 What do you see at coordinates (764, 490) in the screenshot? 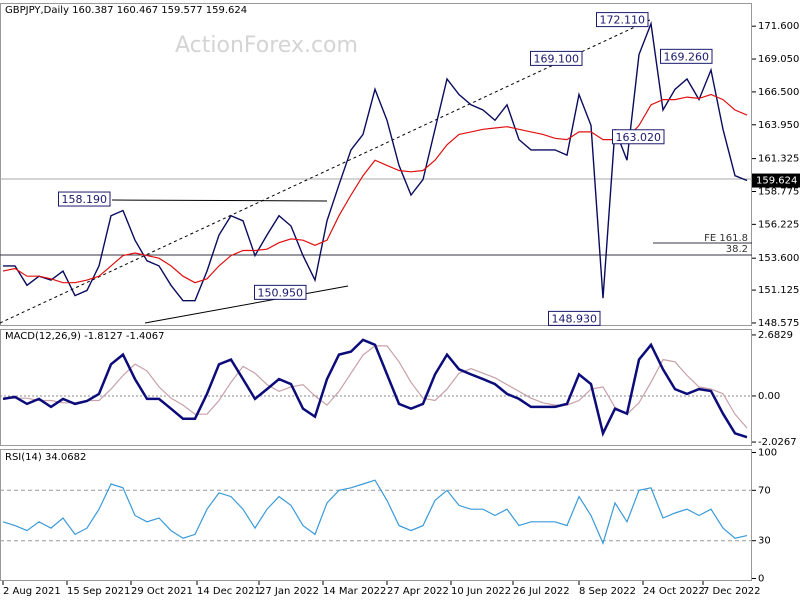
I see `y-tick-label: 70` at bounding box center [764, 490].